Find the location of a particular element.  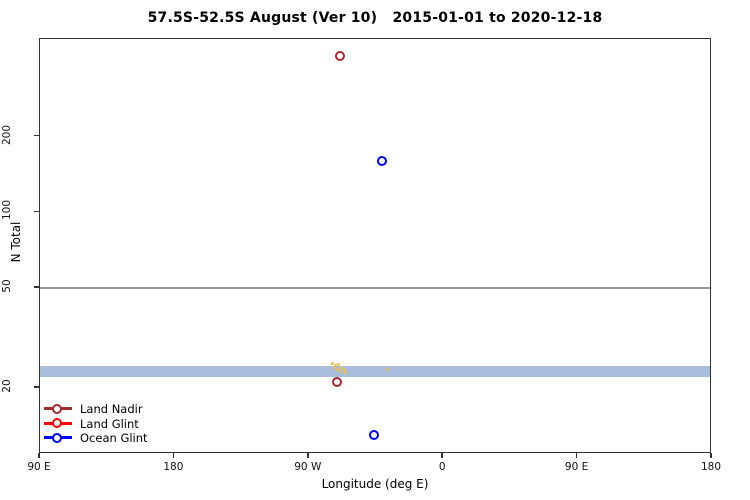

legend-item: Land Glint is located at coordinates (122, 423).